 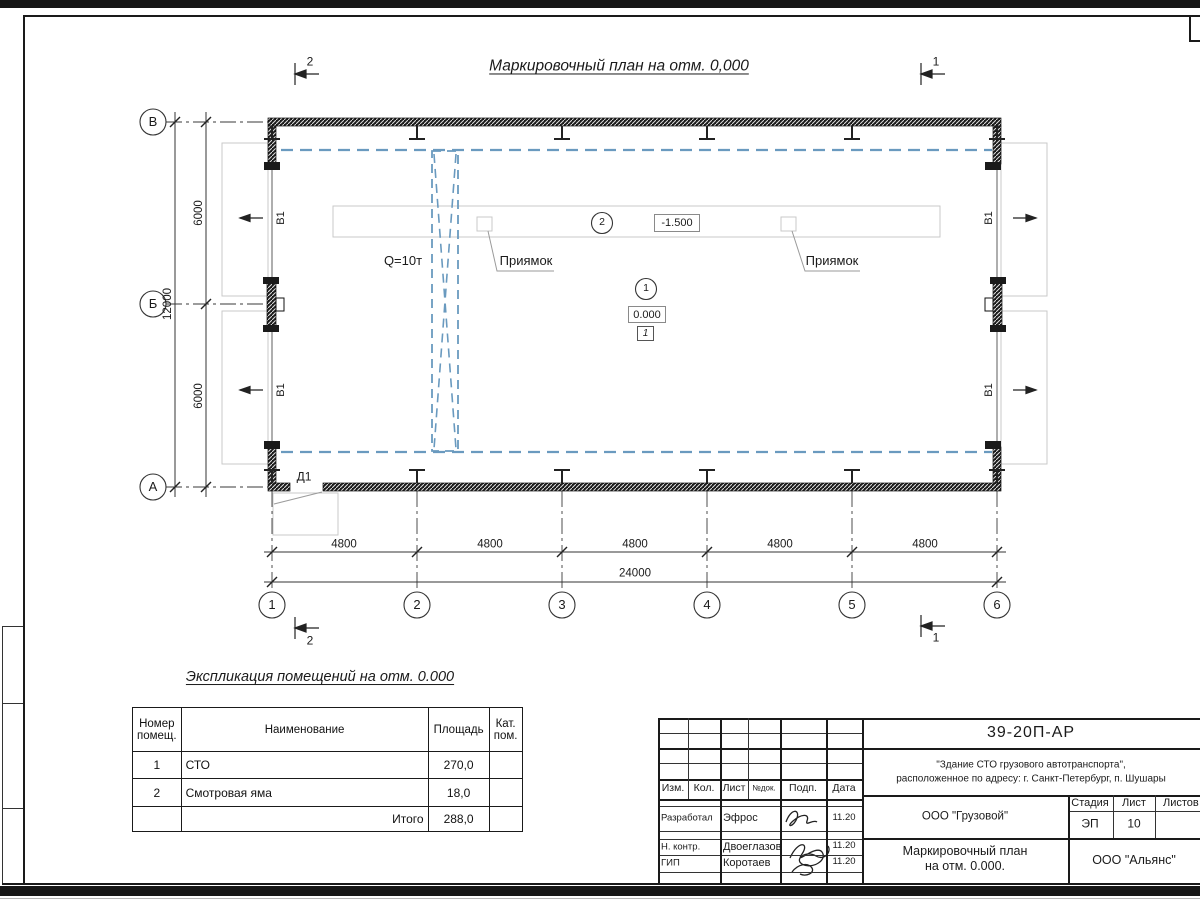 I want to click on room-name-cell: Смотровая яма, so click(x=304, y=792).